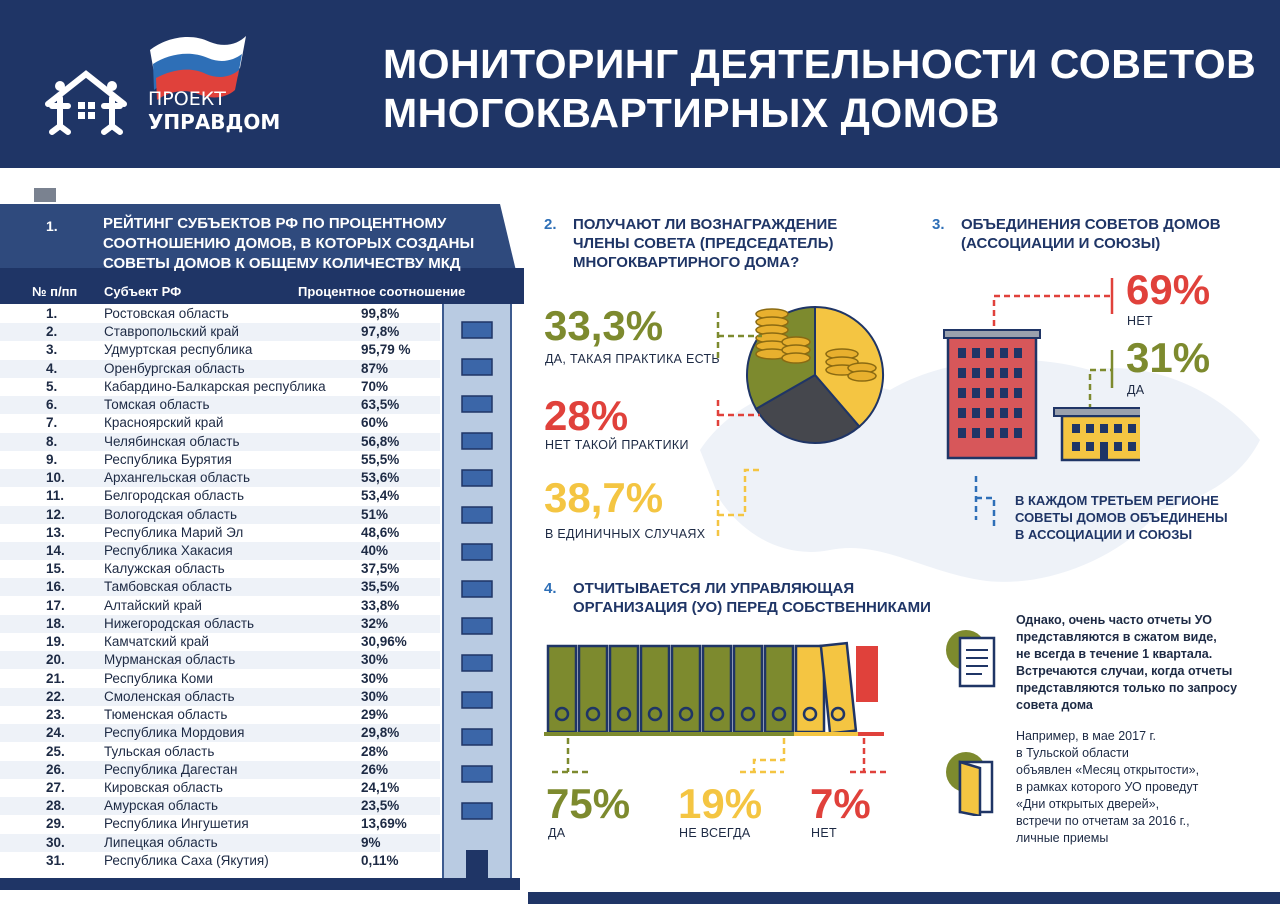 The width and height of the screenshot is (1280, 904). What do you see at coordinates (220, 314) in the screenshot?
I see `table-row: 1. Ростовская область 99,8%` at bounding box center [220, 314].